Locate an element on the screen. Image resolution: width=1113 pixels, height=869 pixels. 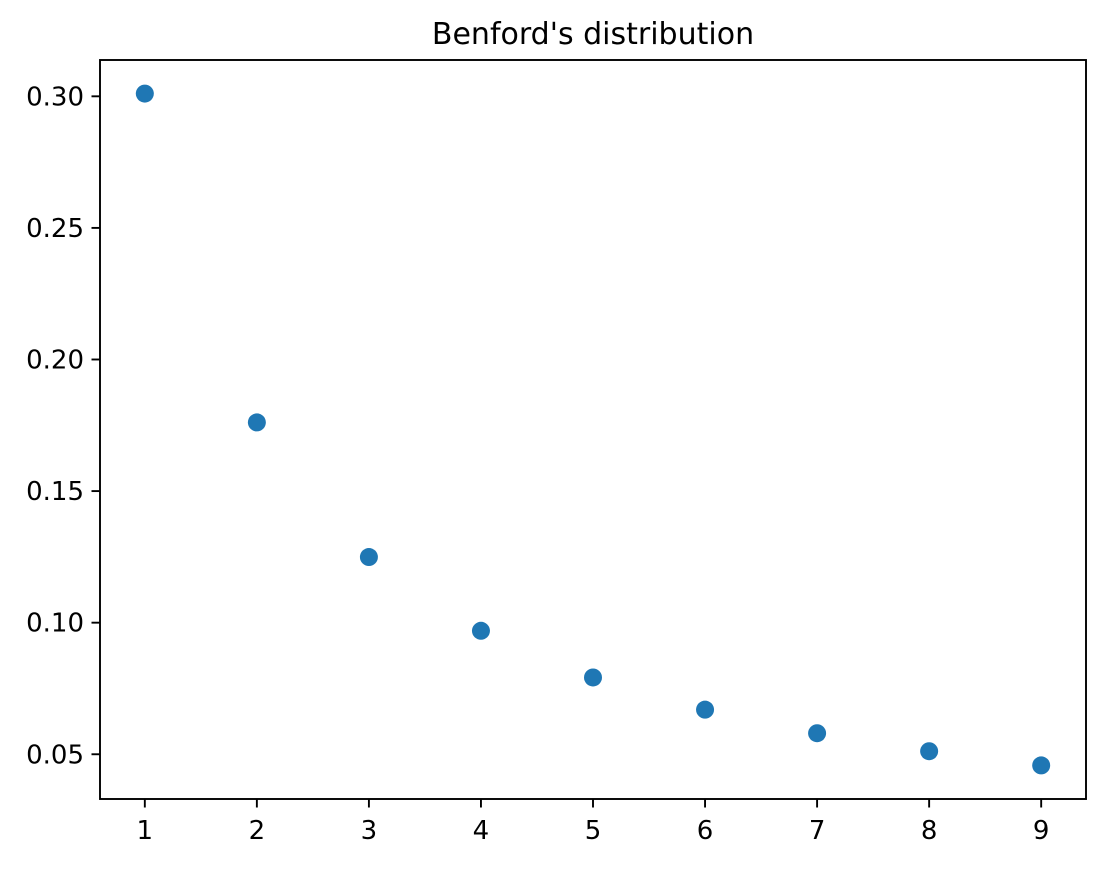
y-tick-label: 0.30 is located at coordinates (55, 97).